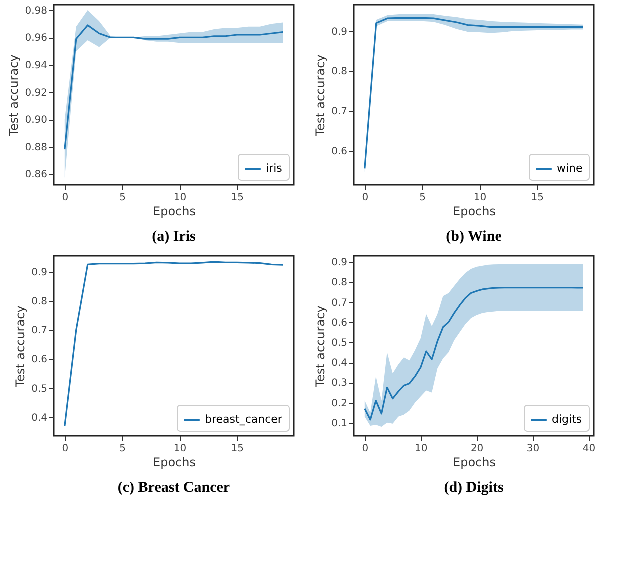 This screenshot has width=634, height=570. Describe the element at coordinates (533, 449) in the screenshot. I see `x-tick-label: 30` at that location.